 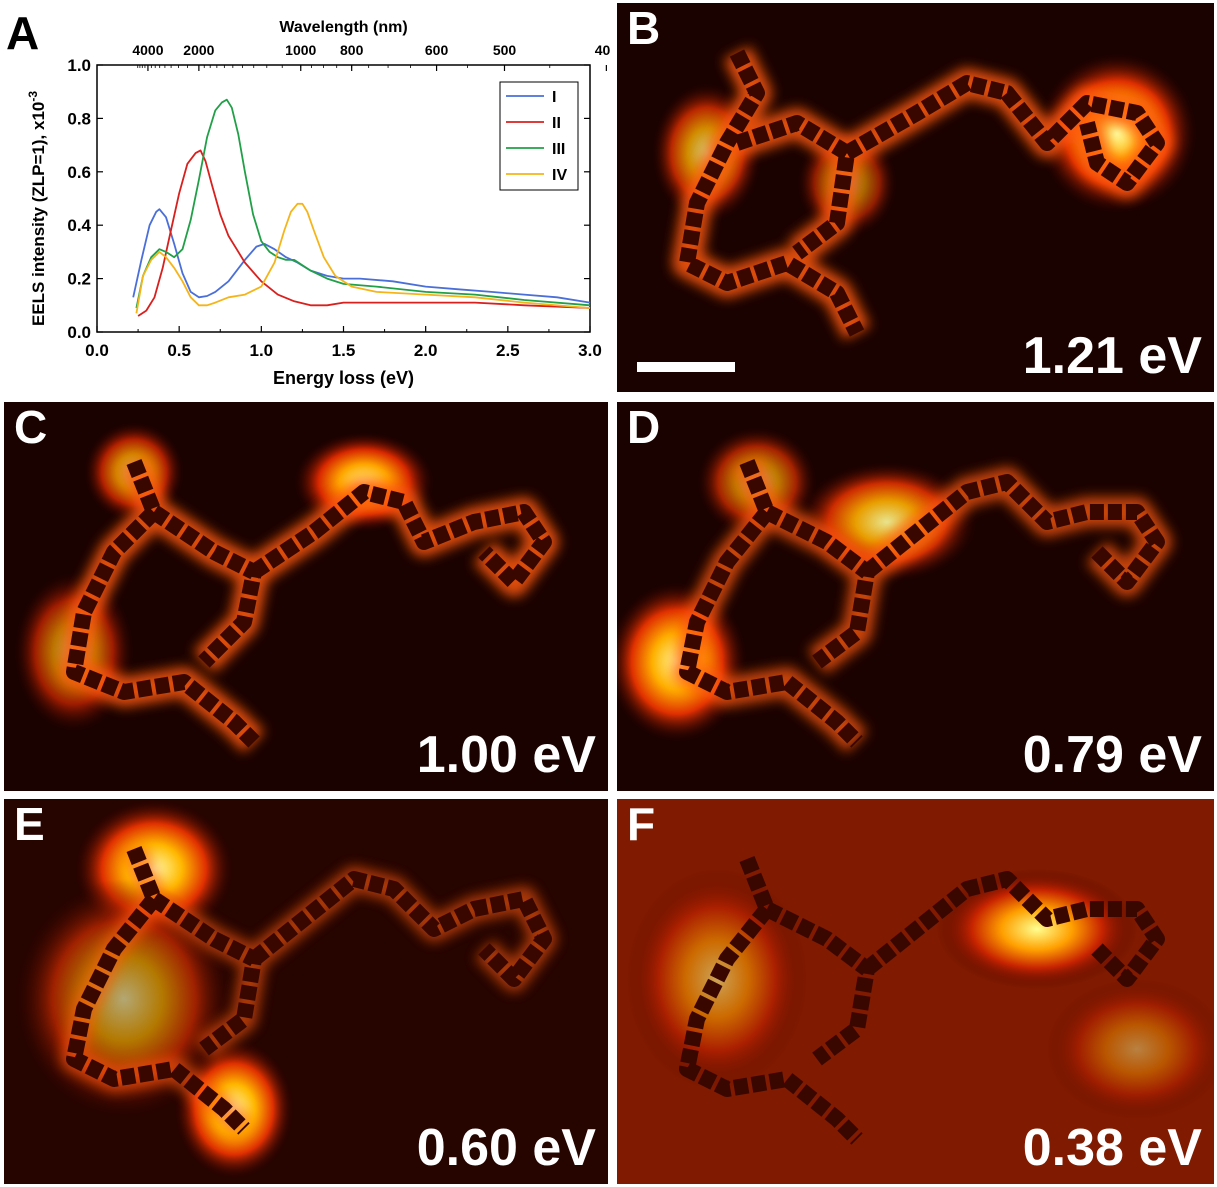 I want to click on x-axis-label: Energy loss (eV), so click(x=343, y=378).